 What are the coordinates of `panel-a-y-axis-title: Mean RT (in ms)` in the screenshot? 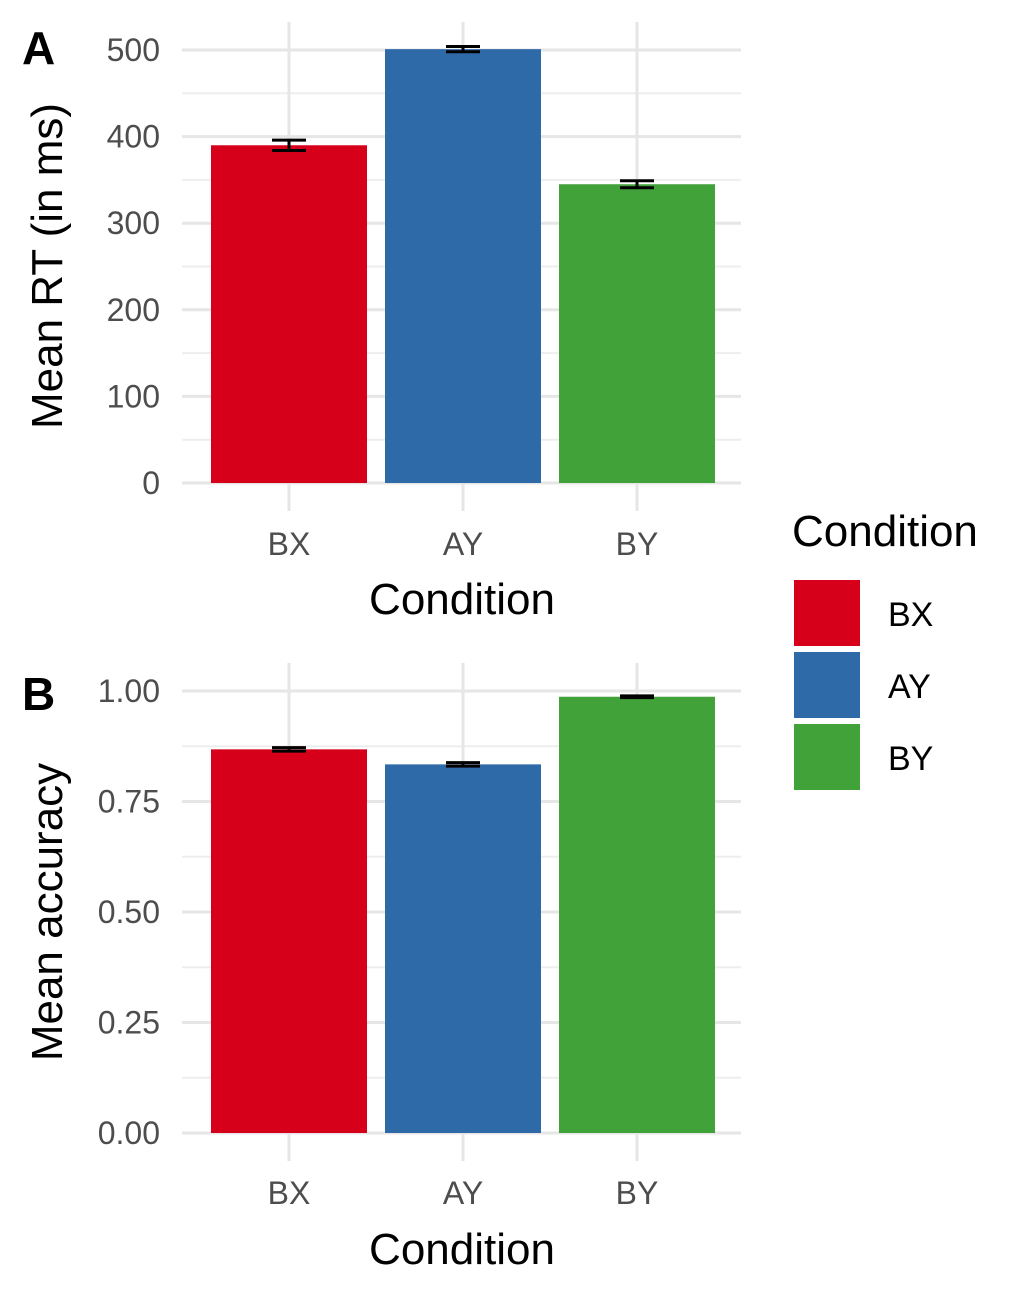 It's located at (47, 266).